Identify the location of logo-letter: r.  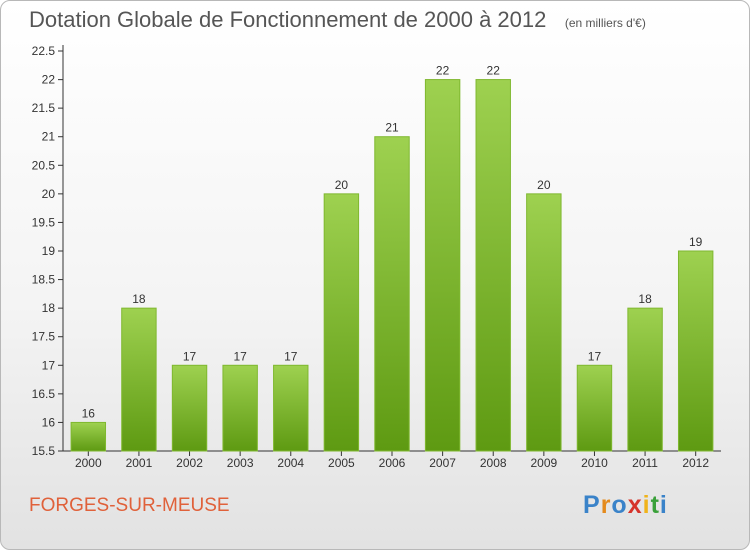
(606, 505).